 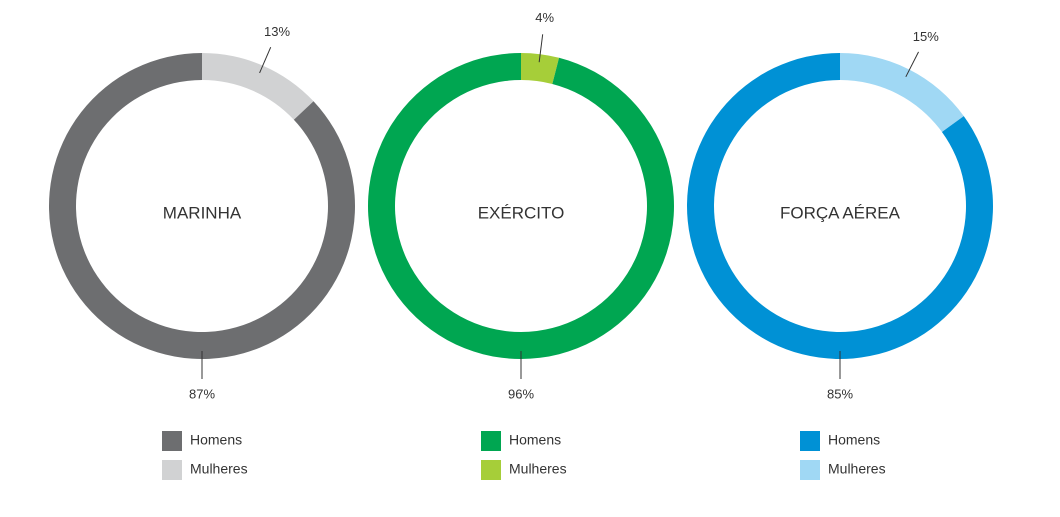 What do you see at coordinates (521, 212) in the screenshot?
I see `donut-title: EXÉRCITO` at bounding box center [521, 212].